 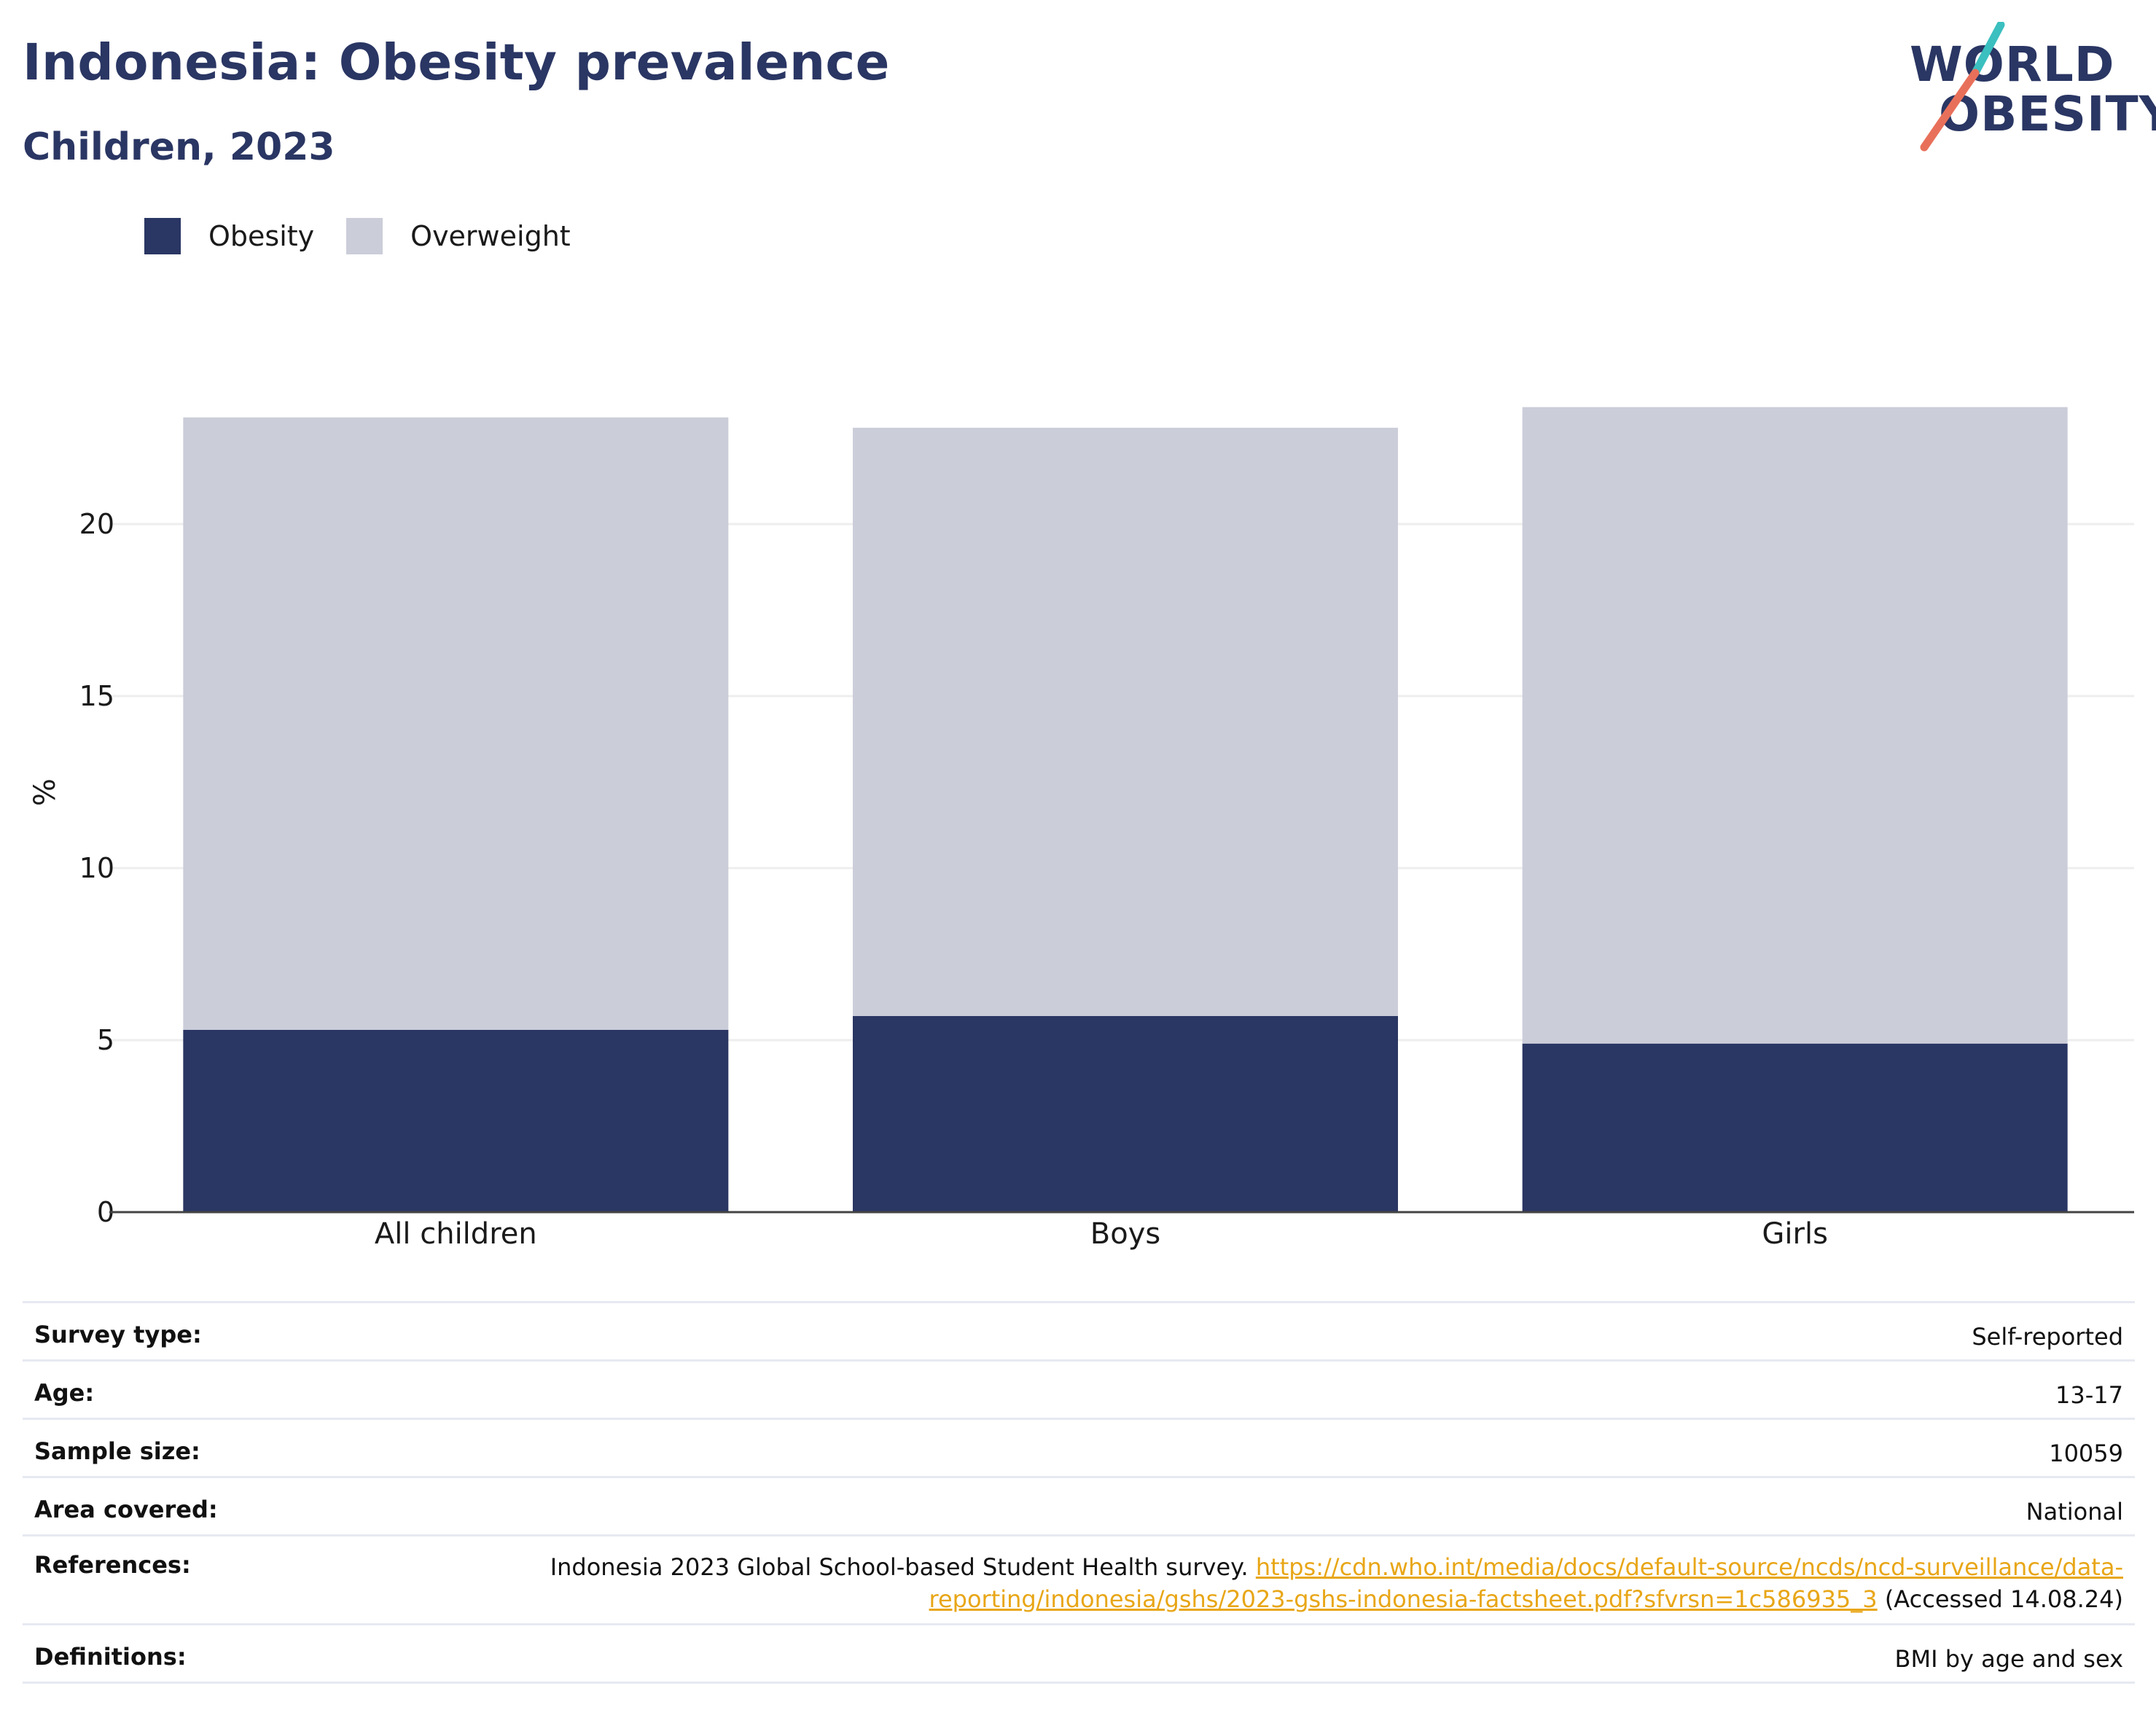 What do you see at coordinates (1079, 1448) in the screenshot?
I see `info-row-sample-size: Sample size: 10059` at bounding box center [1079, 1448].